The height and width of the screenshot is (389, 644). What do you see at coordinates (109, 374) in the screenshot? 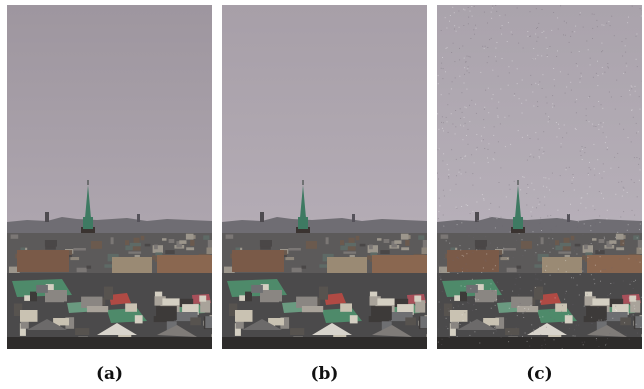
I see `caption-a: (a)` at bounding box center [109, 374].